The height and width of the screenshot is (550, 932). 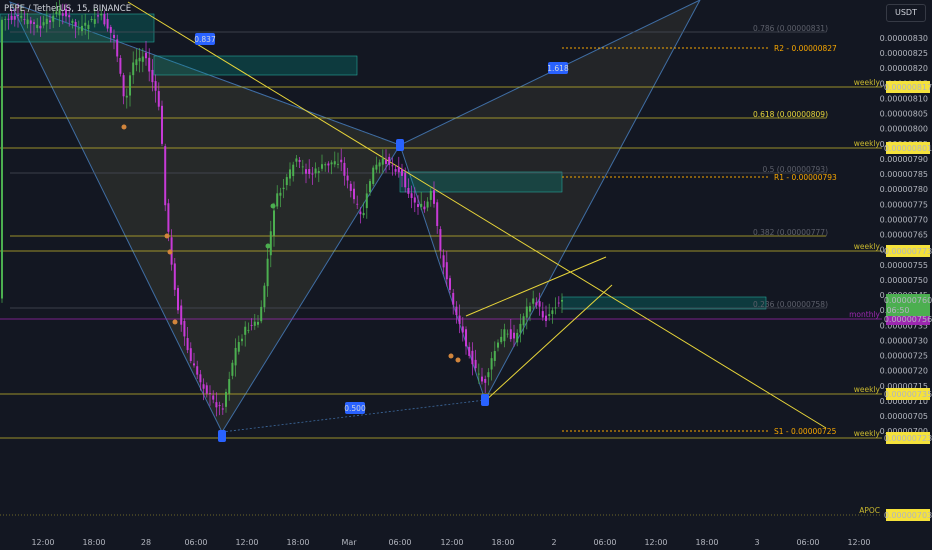 I want to click on time-axis-tick: 2, so click(x=553, y=542).